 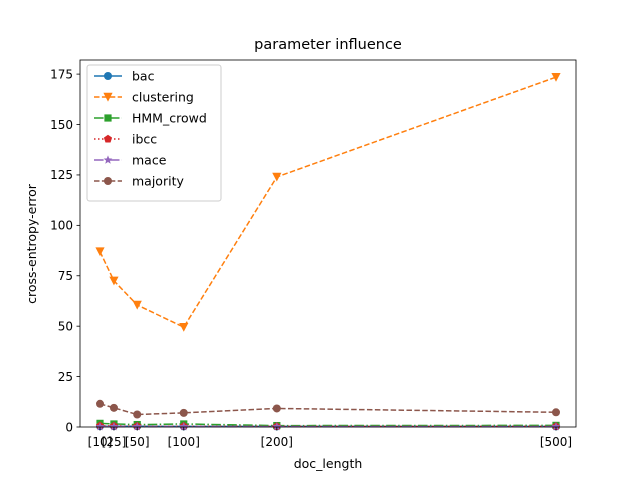 I want to click on y-tick-label: 150, so click(x=61, y=125).